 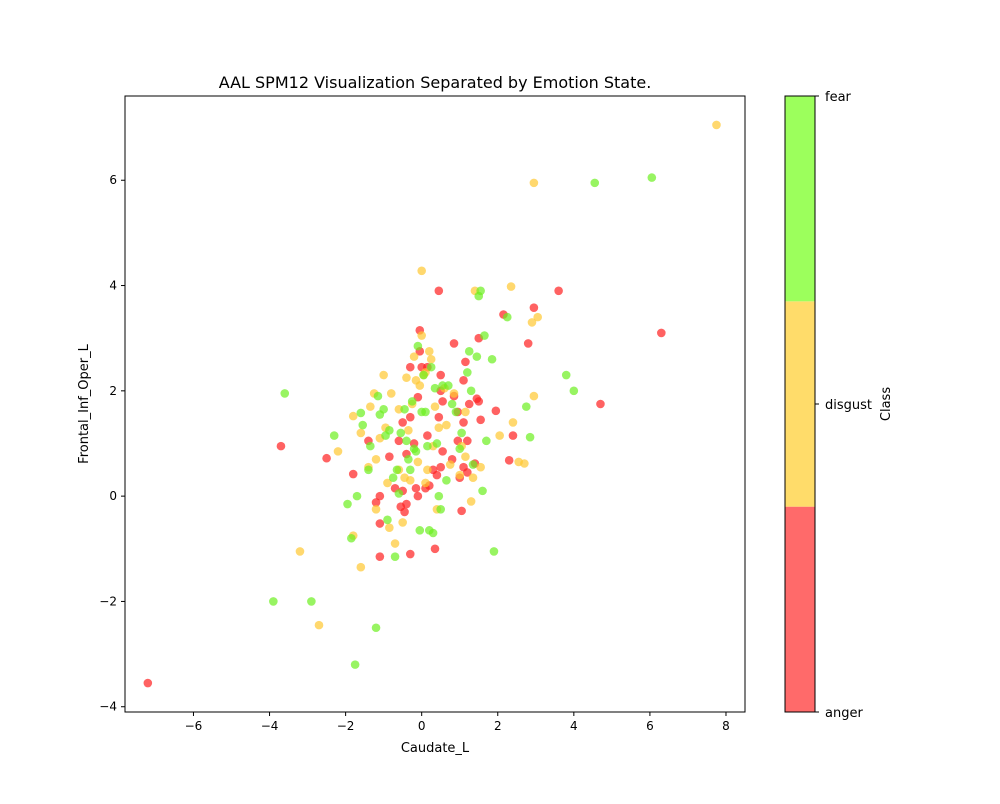 I want to click on colorbar-tick-label: anger, so click(x=844, y=713).